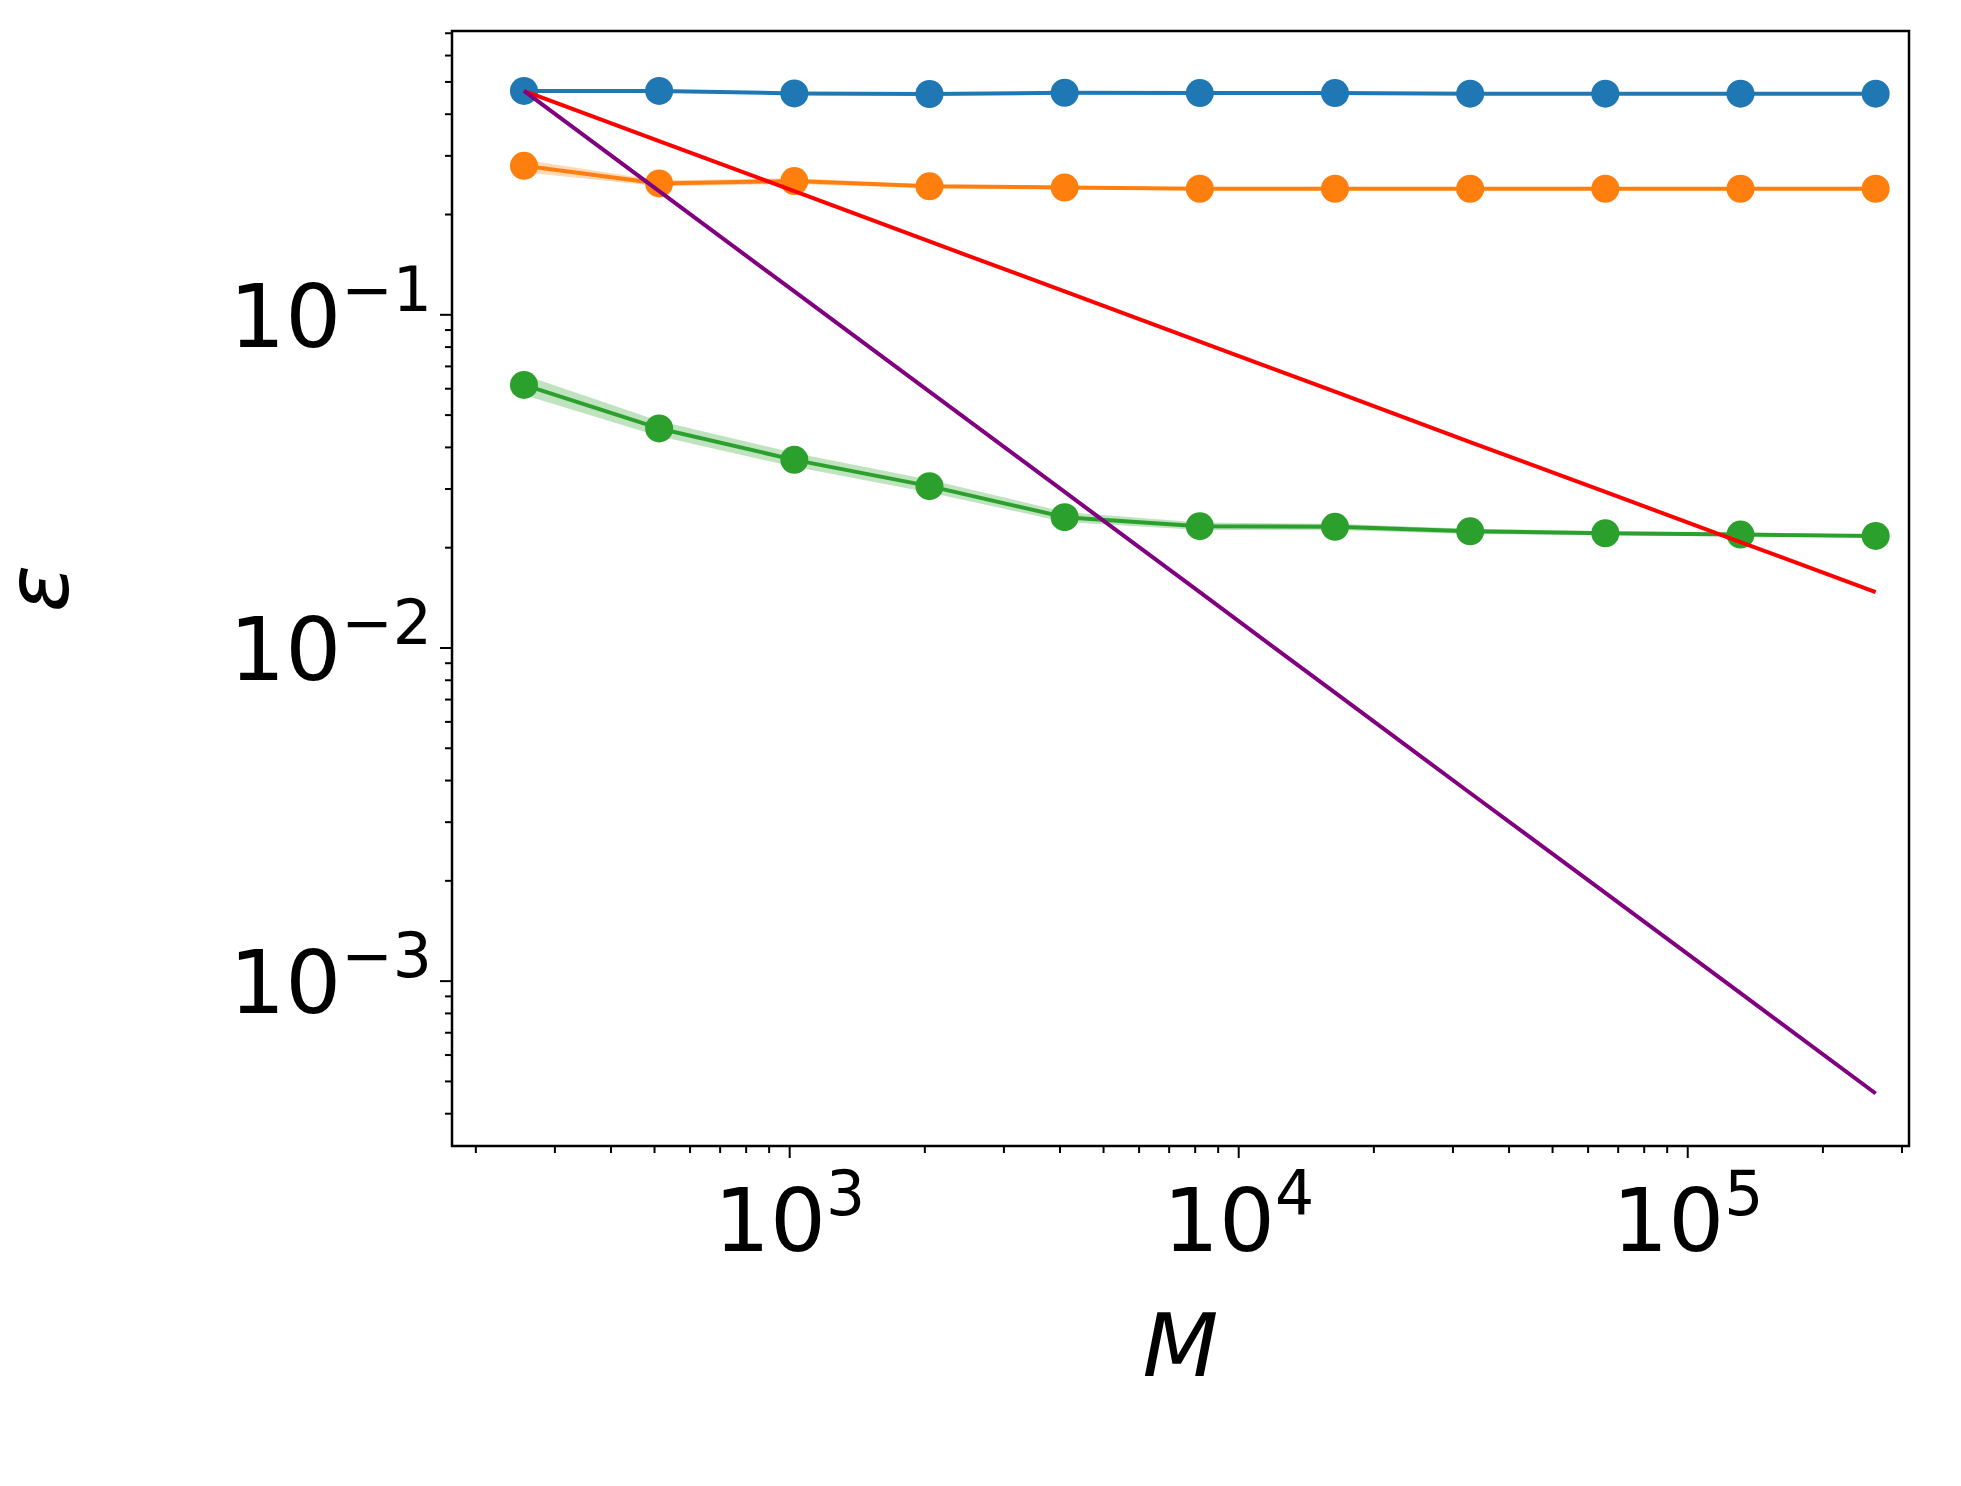  I want to click on x-tick-label: 10$^{5}$, so click(1688, 1215).